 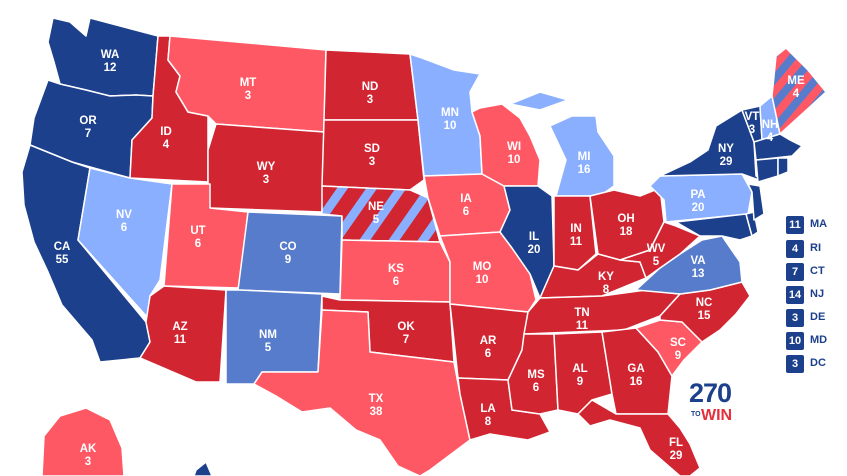 I want to click on small-state-abbr: CT, so click(x=817, y=271).